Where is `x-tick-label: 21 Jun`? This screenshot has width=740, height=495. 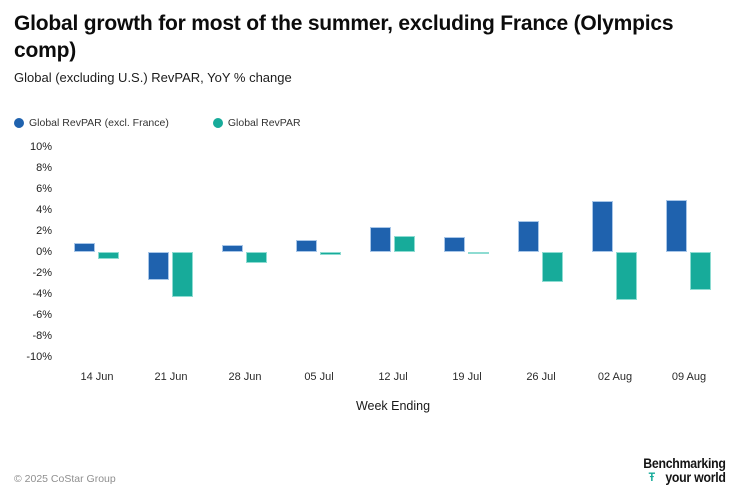
x-tick-label: 21 Jun is located at coordinates (171, 376).